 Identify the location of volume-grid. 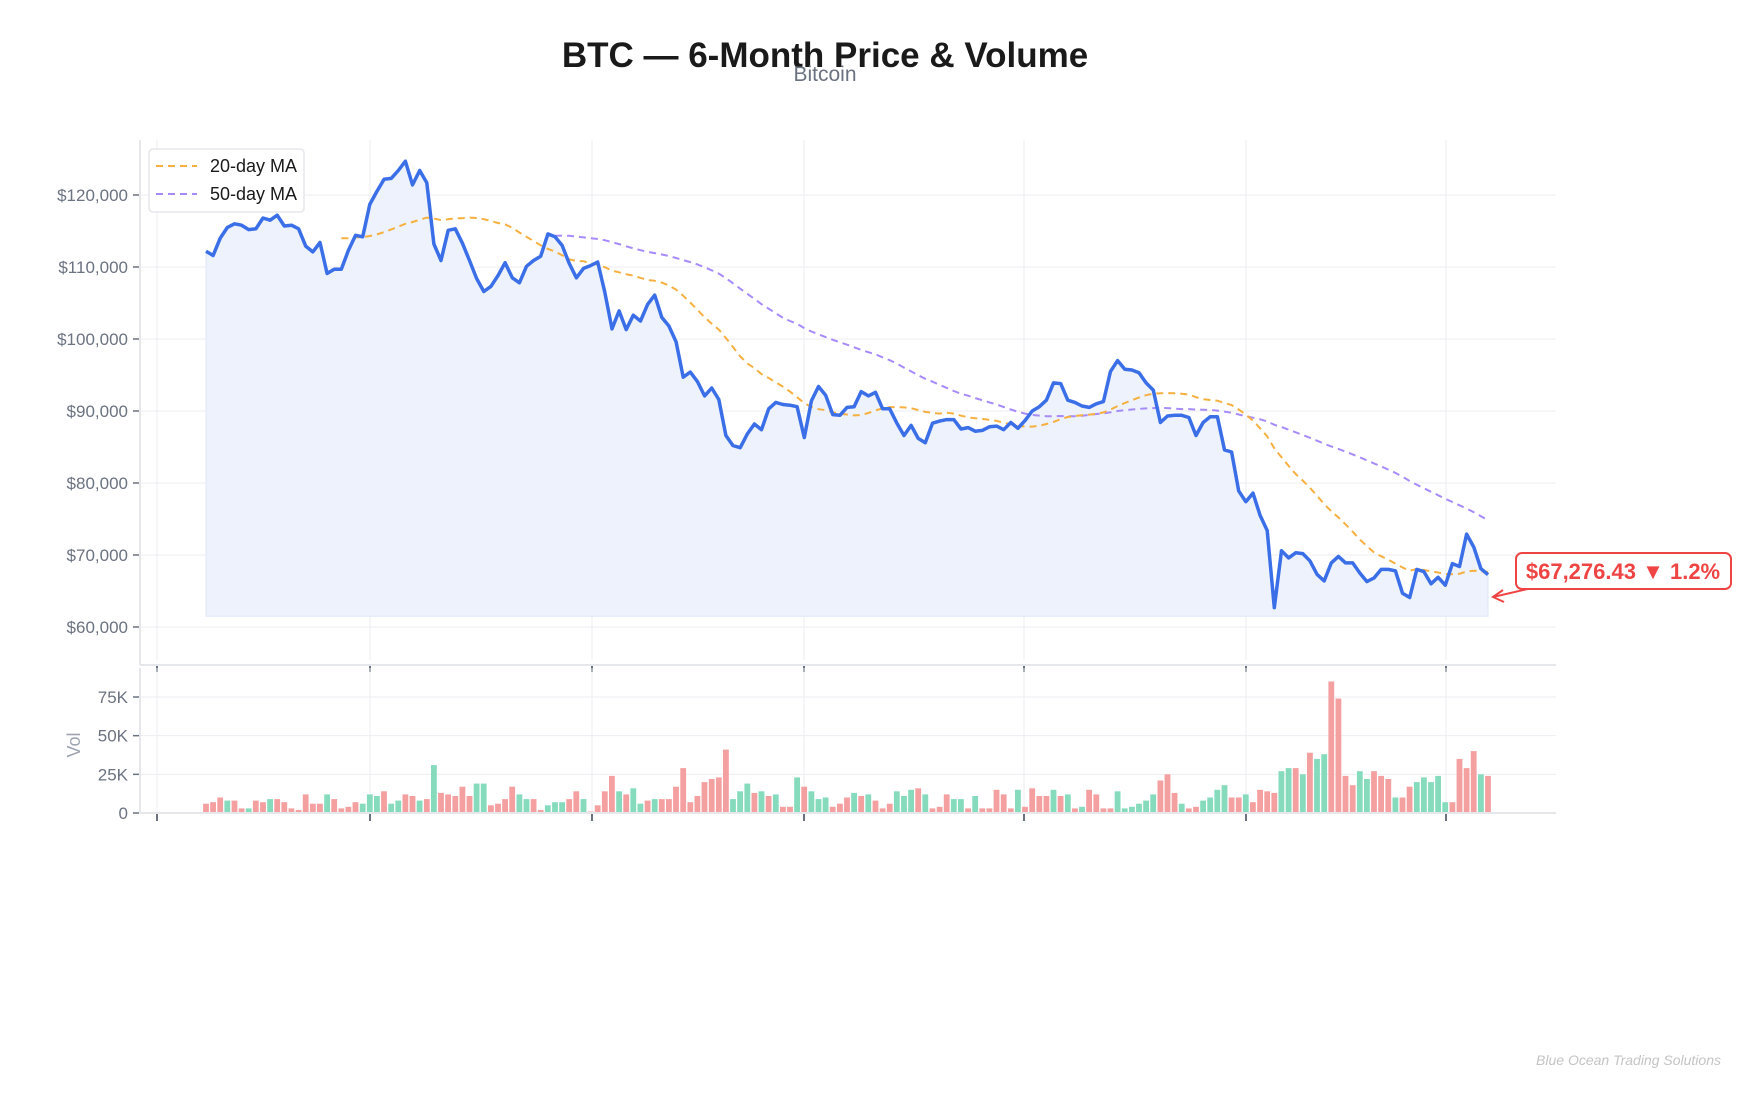
(848, 740).